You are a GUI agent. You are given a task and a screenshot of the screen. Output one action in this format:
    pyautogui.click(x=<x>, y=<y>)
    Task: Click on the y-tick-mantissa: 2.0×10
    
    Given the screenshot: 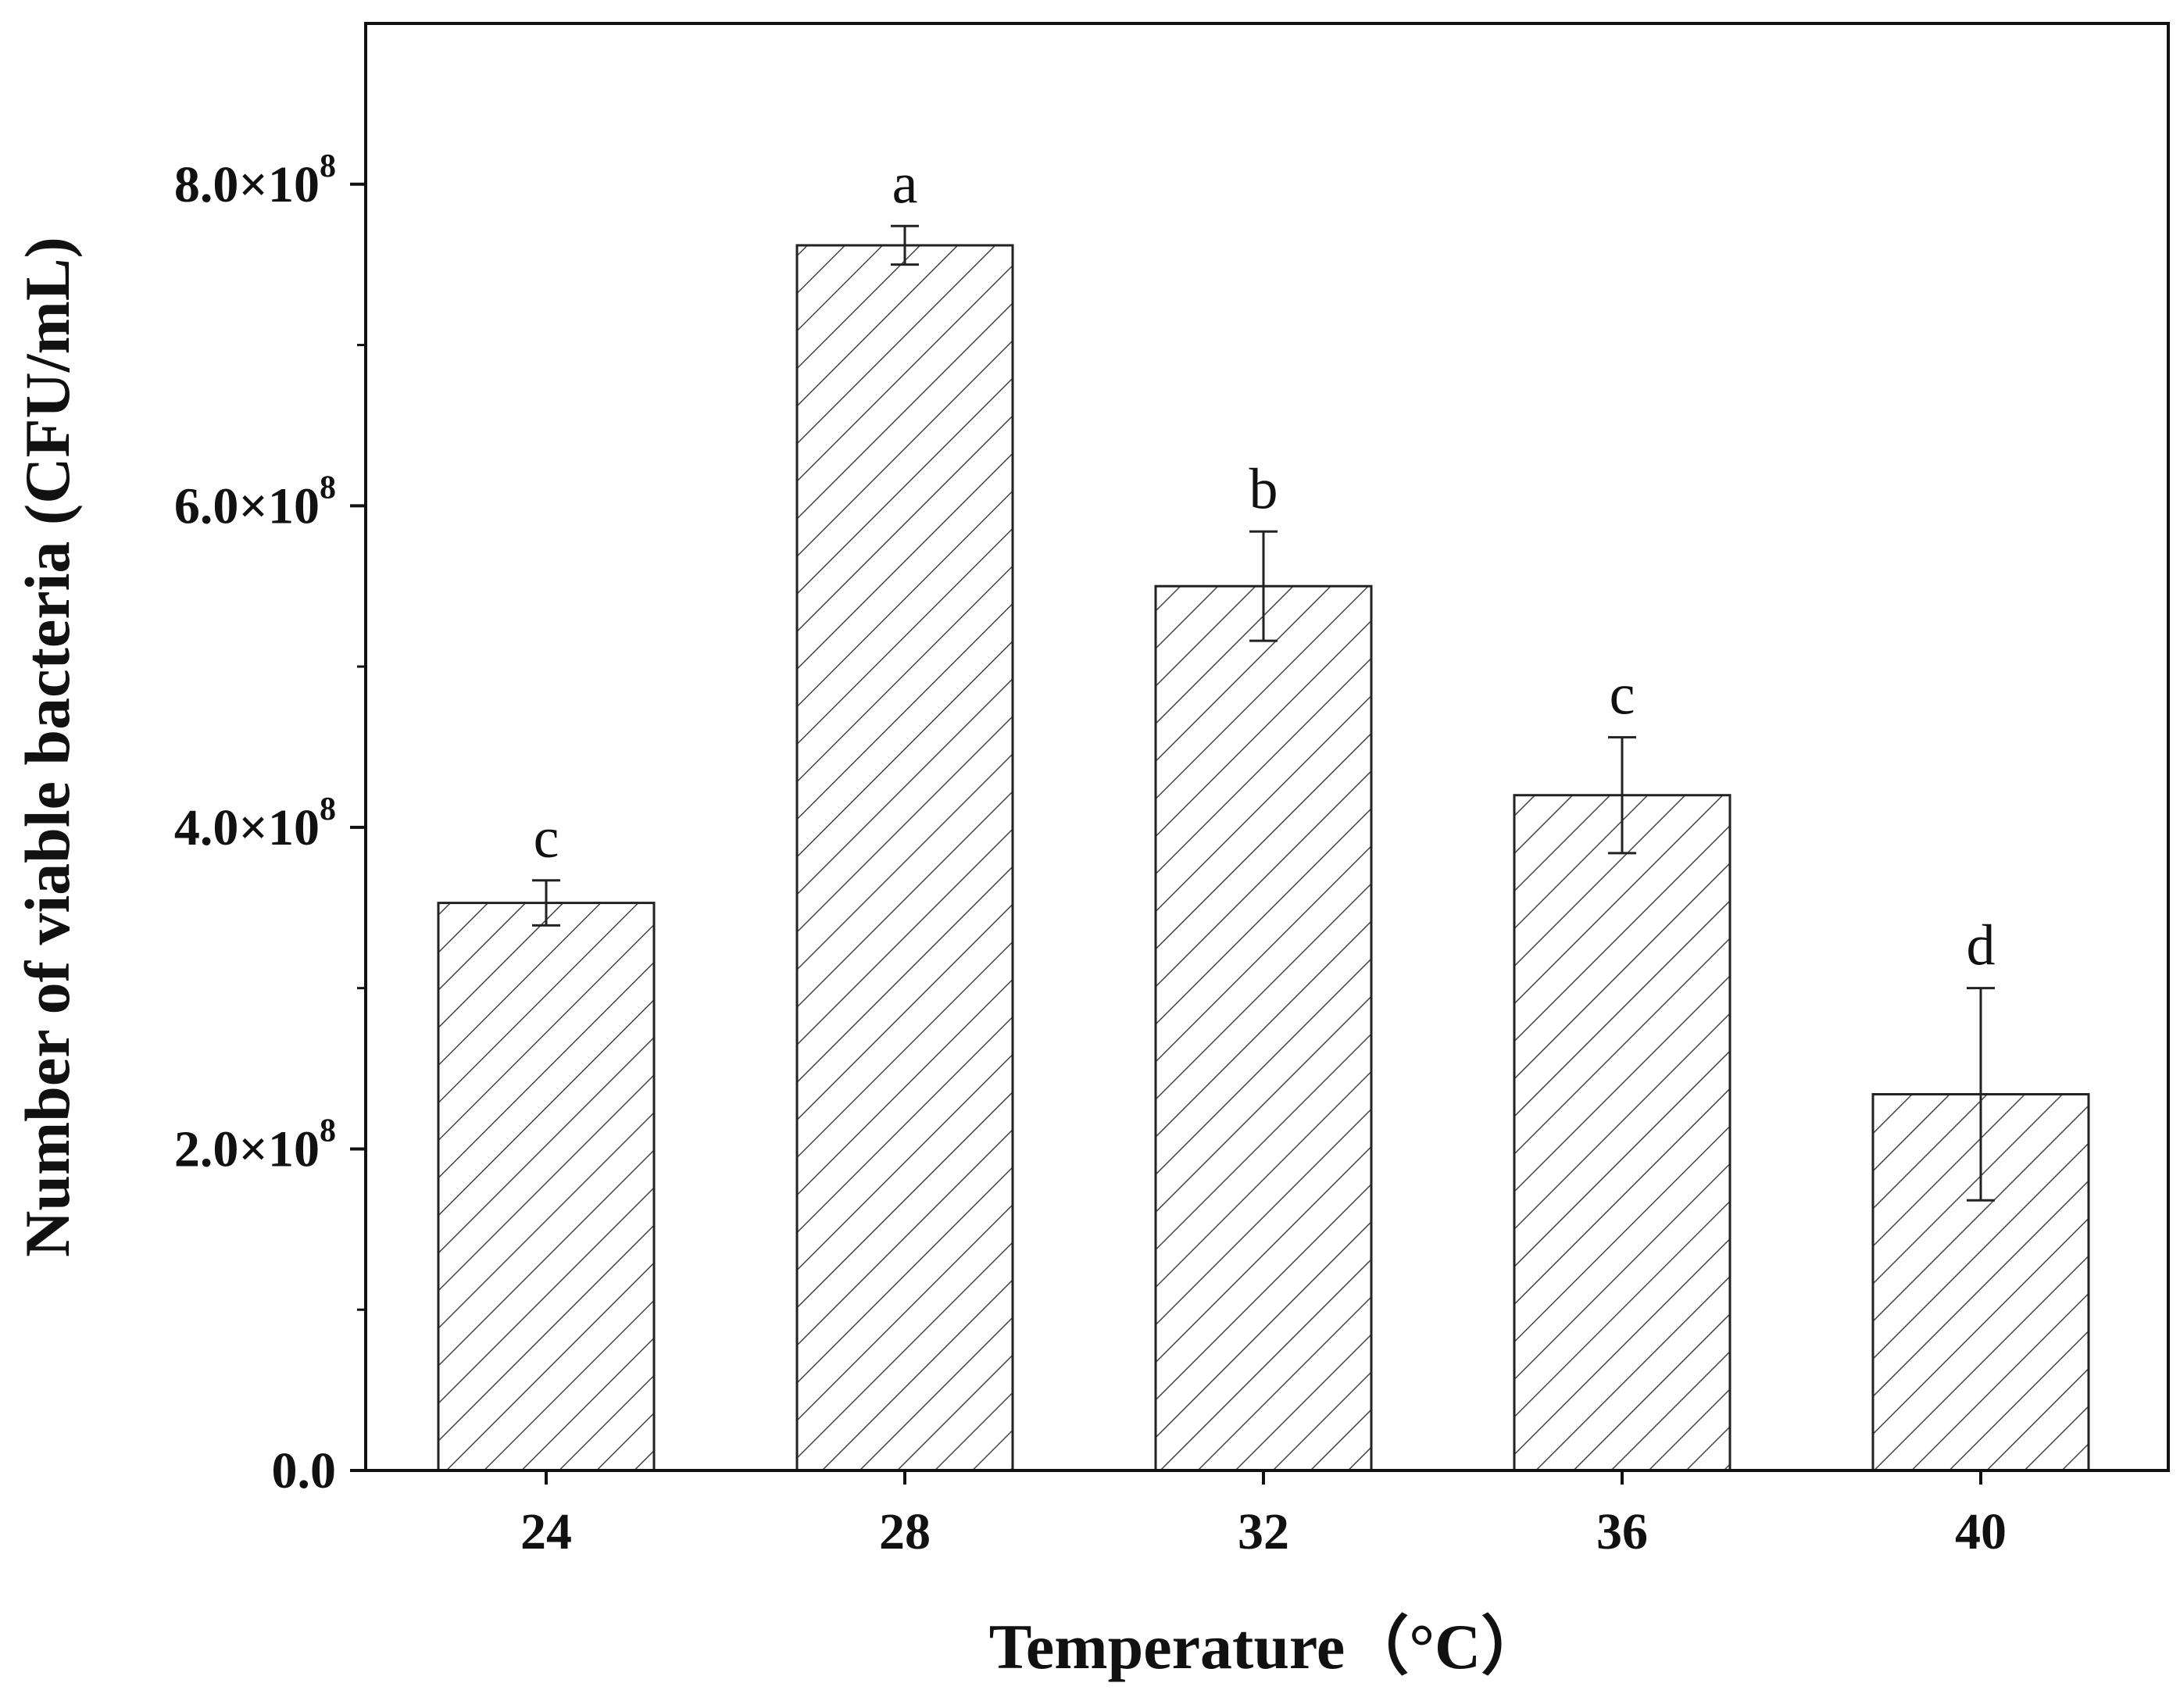 What is the action you would take?
    pyautogui.click(x=247, y=1148)
    